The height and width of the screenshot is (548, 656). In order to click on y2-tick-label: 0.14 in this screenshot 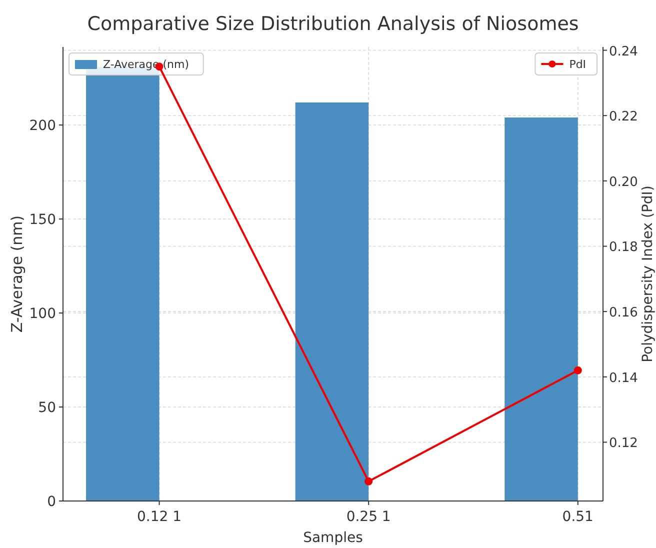, I will do `click(623, 378)`.